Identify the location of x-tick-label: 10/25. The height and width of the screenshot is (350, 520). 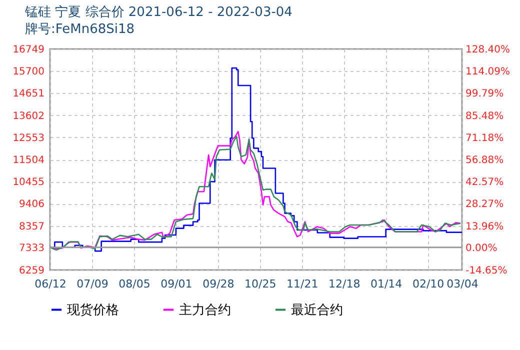
(260, 284).